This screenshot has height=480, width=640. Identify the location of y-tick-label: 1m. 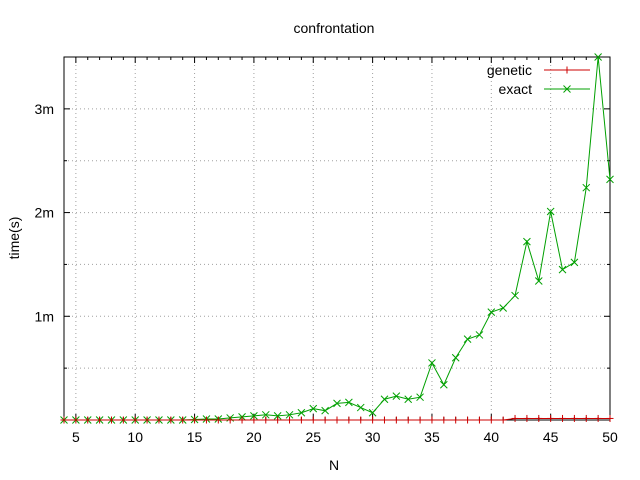
(44, 316).